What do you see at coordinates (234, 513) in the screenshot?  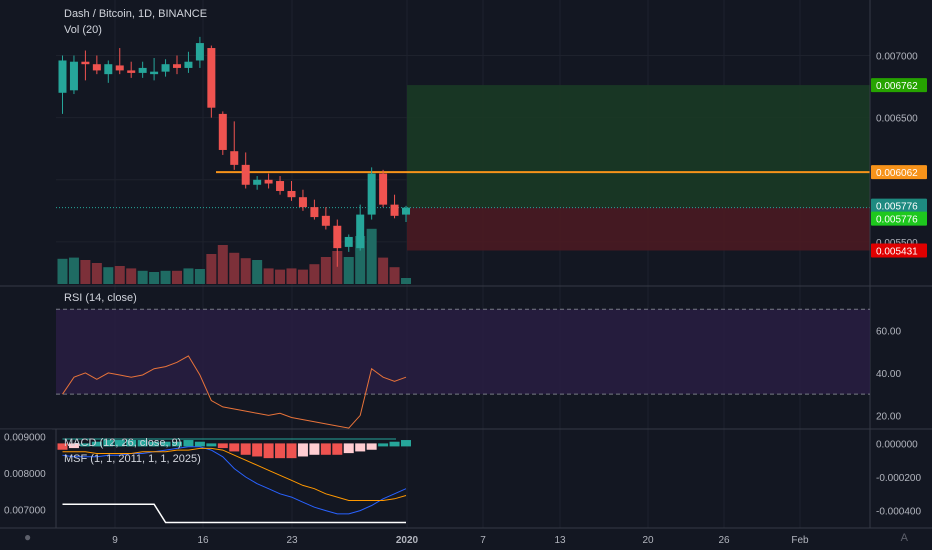 I see `msf-line` at bounding box center [234, 513].